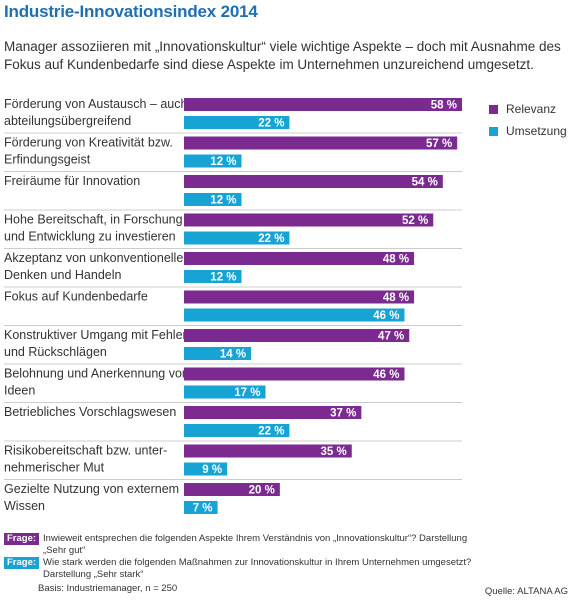 This screenshot has width=580, height=600. What do you see at coordinates (536, 131) in the screenshot?
I see `legend-label-umsetzung: Umsetzung` at bounding box center [536, 131].